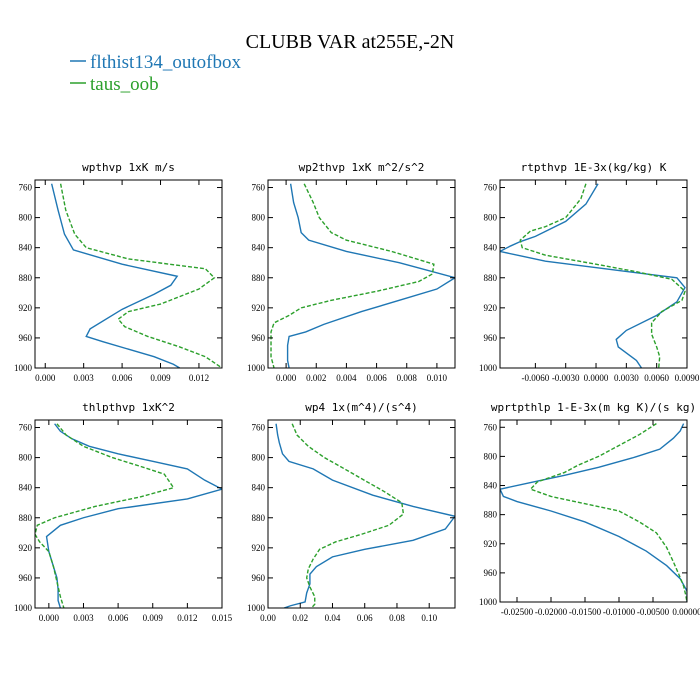  I want to click on x-tick-label: 0.0030, so click(626, 378).